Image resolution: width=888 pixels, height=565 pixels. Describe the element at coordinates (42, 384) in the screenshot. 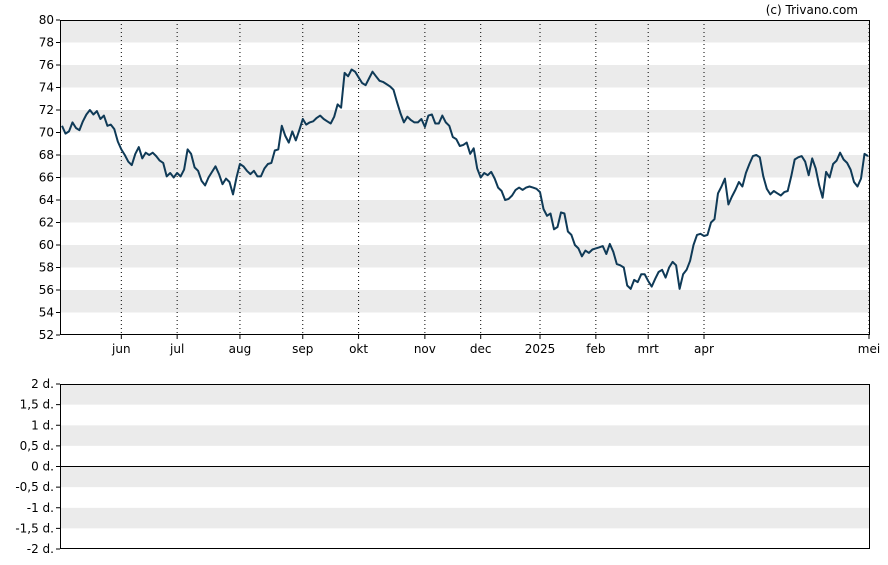

I see `y-tick-label: 2 d.` at that location.